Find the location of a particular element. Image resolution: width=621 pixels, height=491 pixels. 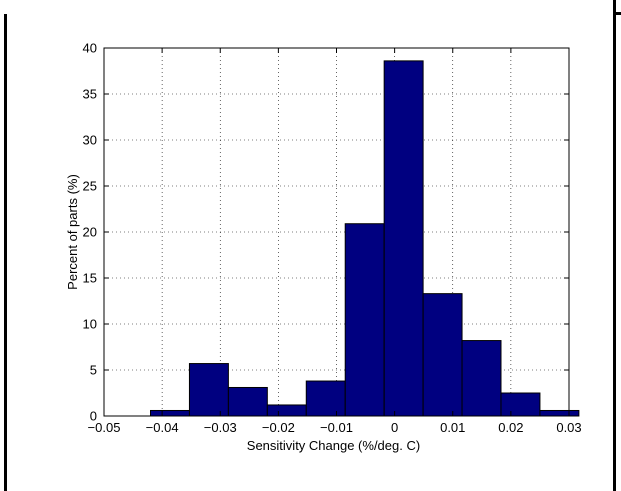

x-tick-label: −0.02 is located at coordinates (278, 427).